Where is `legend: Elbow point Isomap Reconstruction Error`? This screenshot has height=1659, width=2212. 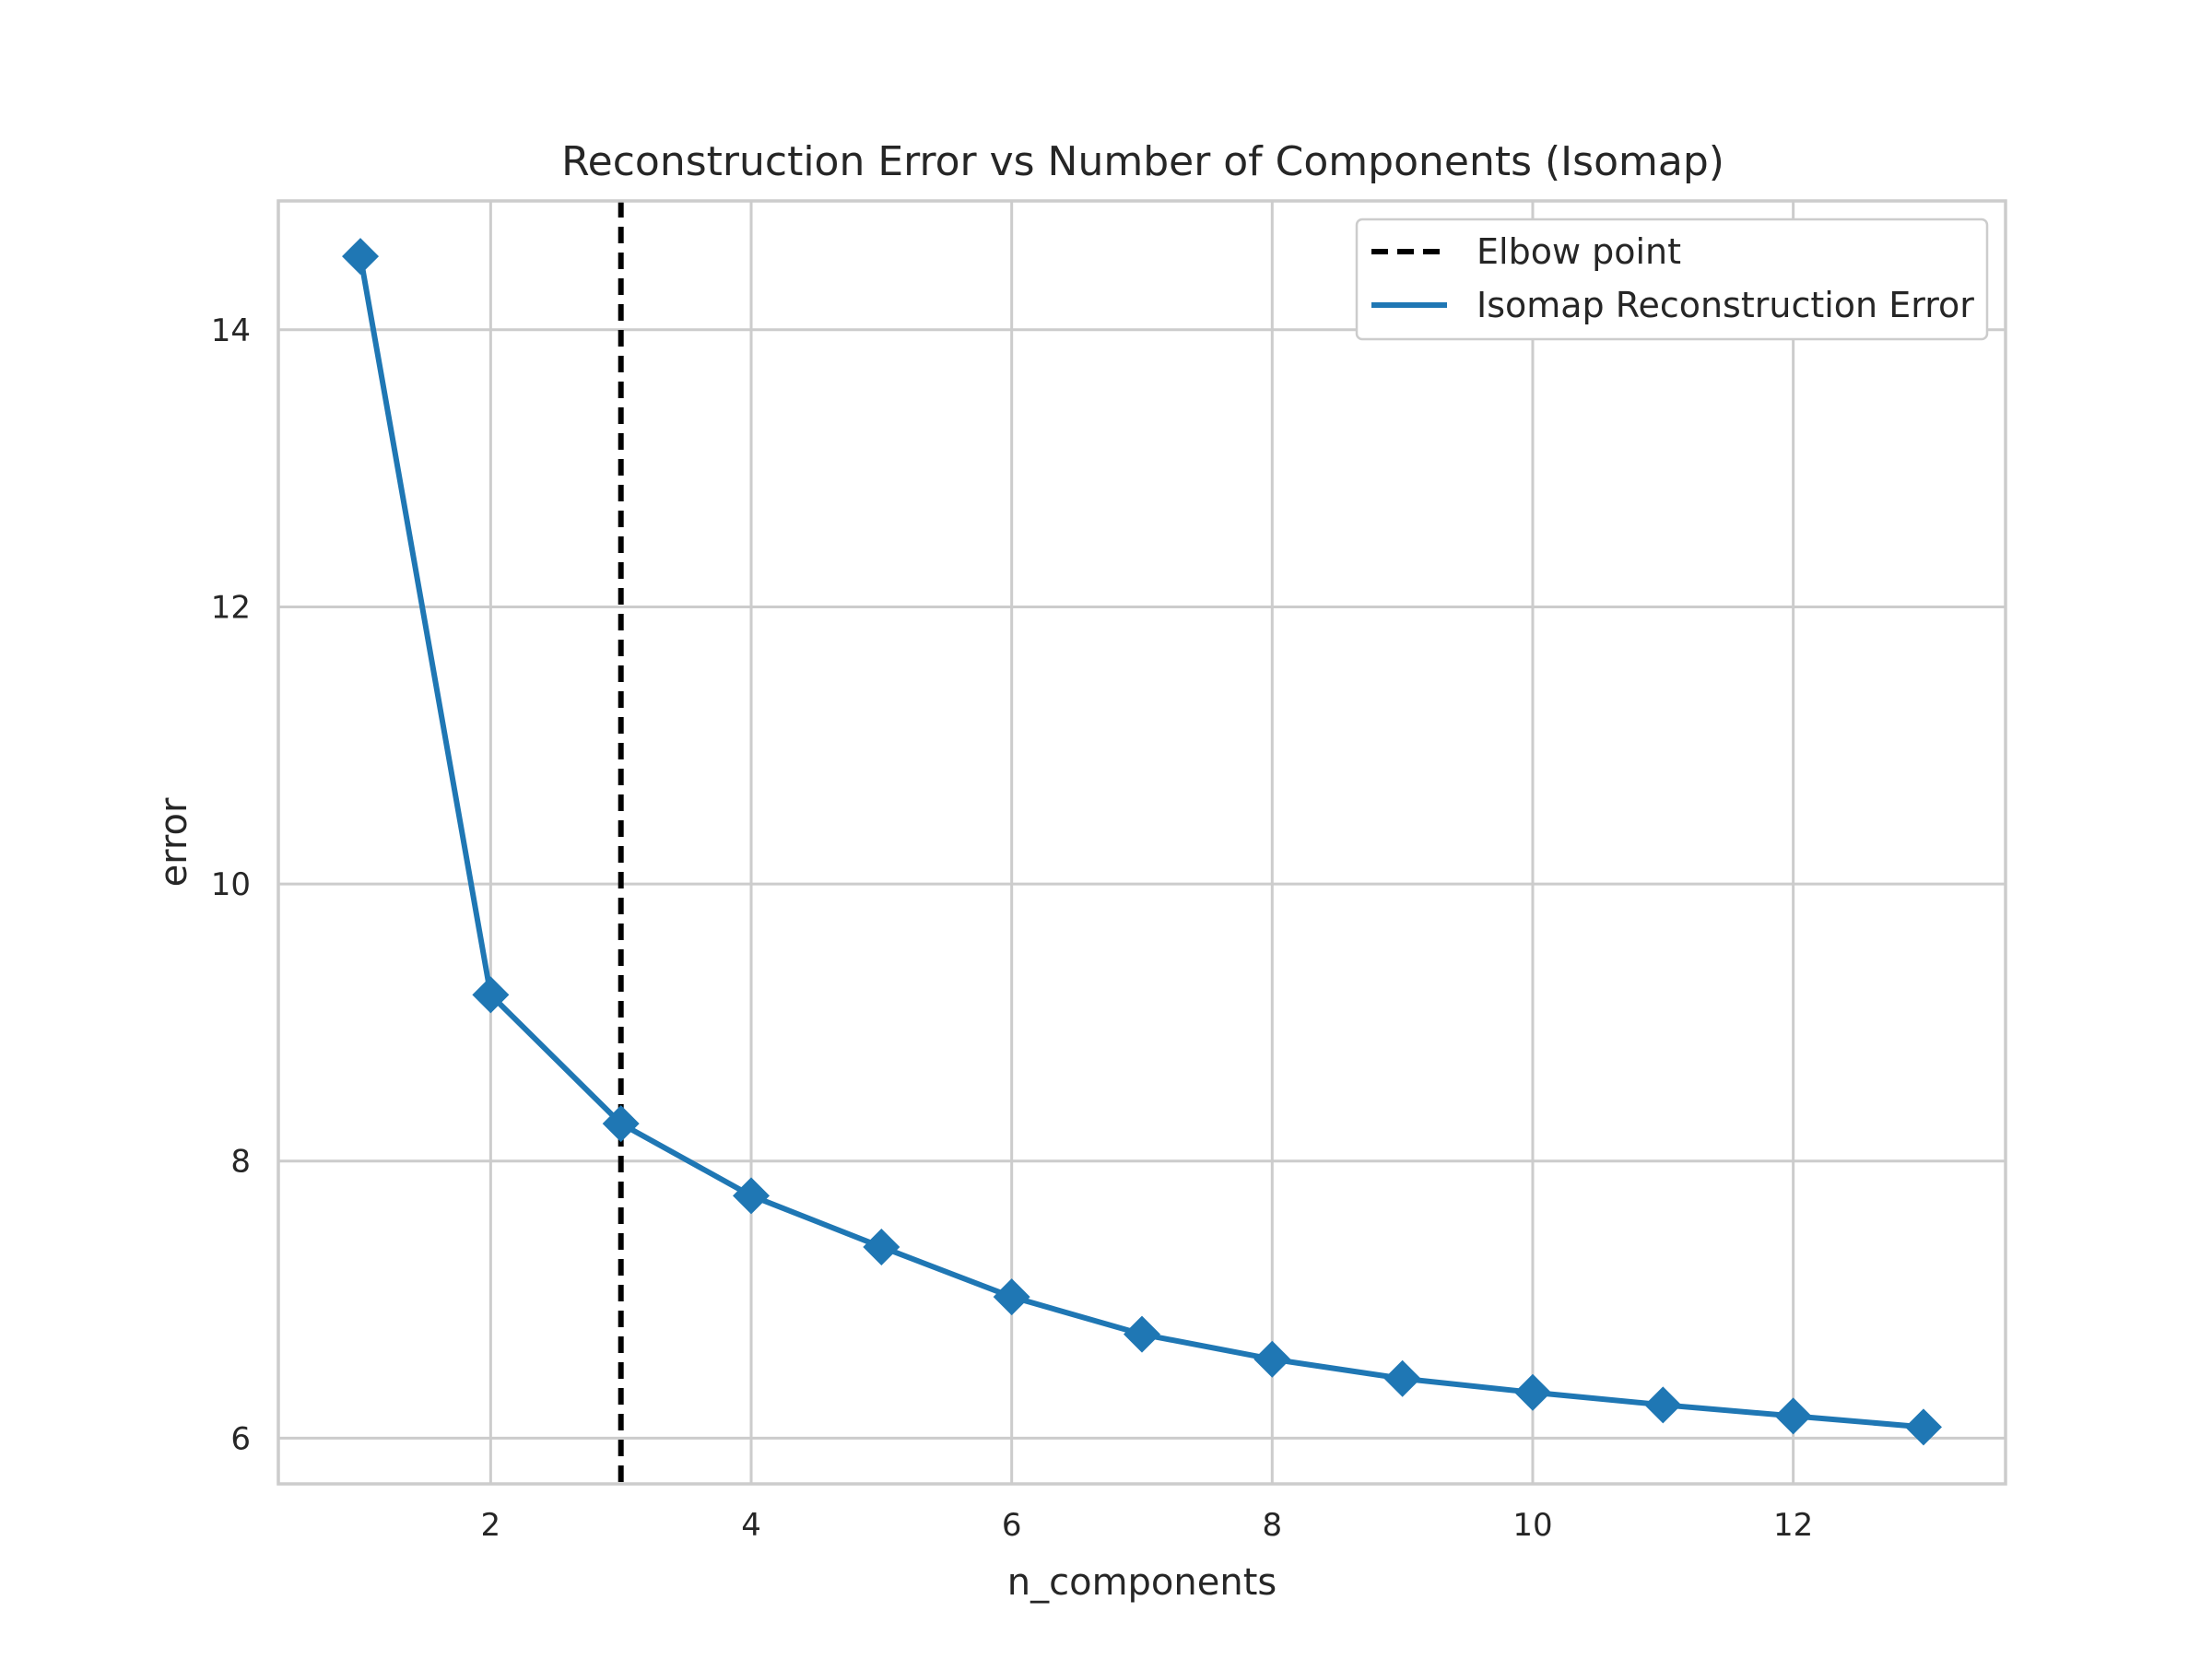 legend: Elbow point Isomap Reconstruction Error is located at coordinates (1672, 279).